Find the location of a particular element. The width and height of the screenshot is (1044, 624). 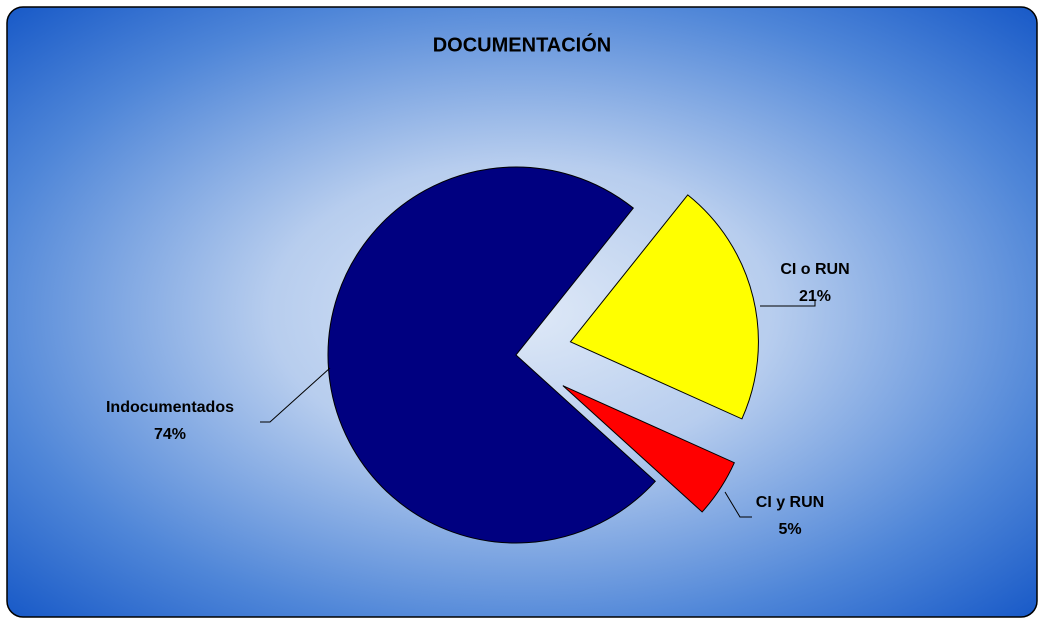

slice-value-label: 5% is located at coordinates (789, 529).